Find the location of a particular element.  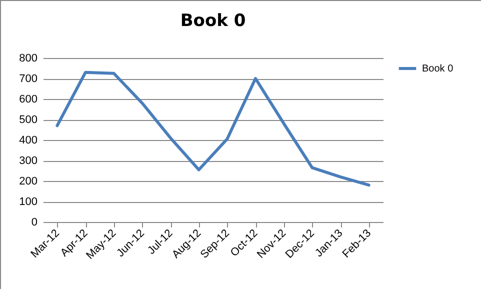

y-tick-label: 300 is located at coordinates (28, 161).